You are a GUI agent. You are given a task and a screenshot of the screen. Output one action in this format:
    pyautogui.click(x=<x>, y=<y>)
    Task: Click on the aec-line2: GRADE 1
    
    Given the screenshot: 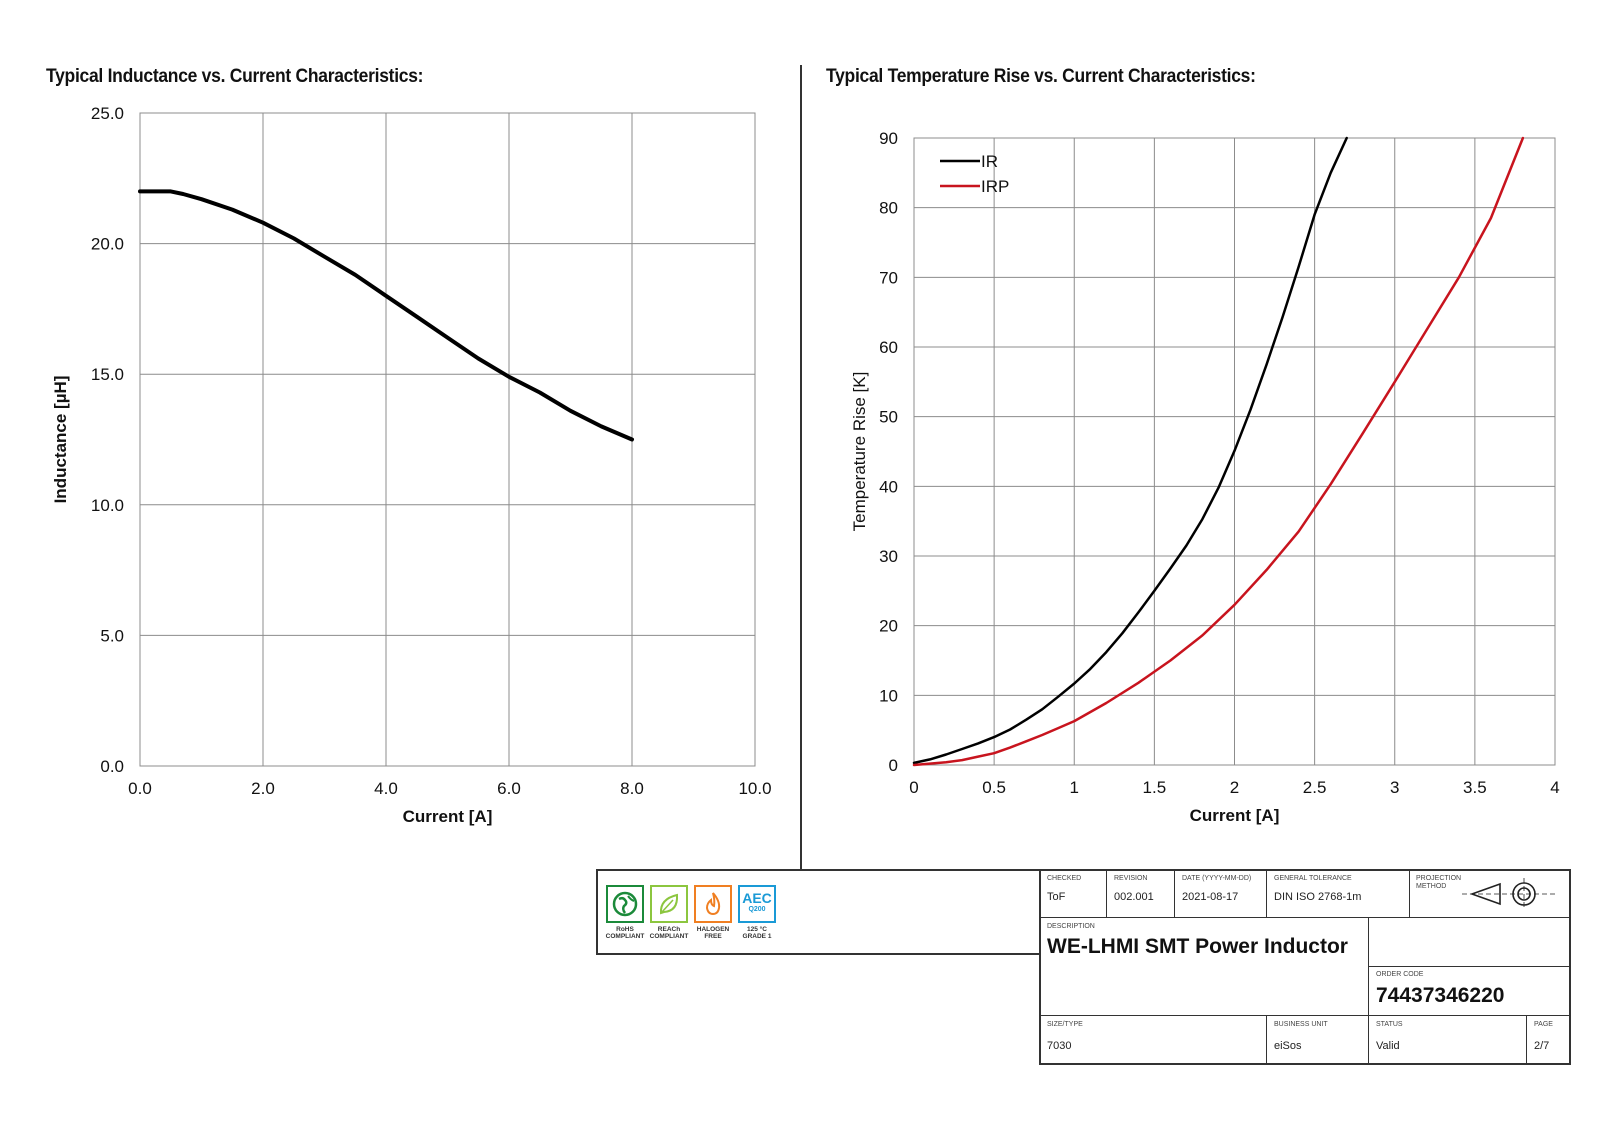 What is the action you would take?
    pyautogui.click(x=757, y=936)
    